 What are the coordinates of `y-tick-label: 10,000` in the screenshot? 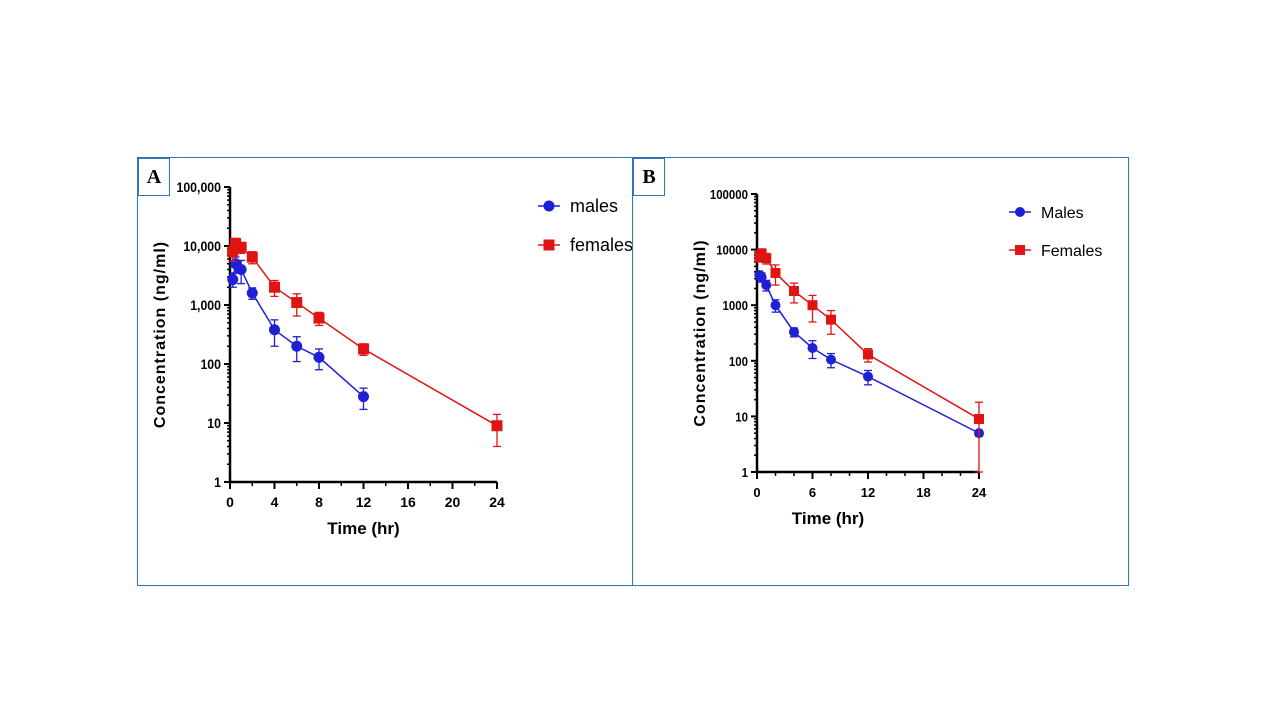 It's located at (202, 246).